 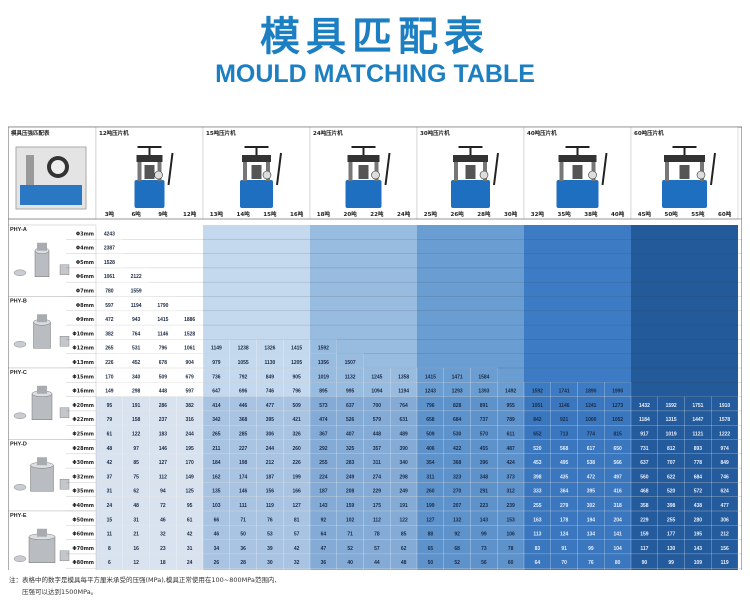 What do you see at coordinates (617, 463) in the screenshot?
I see `value-text: 566` at bounding box center [617, 463].